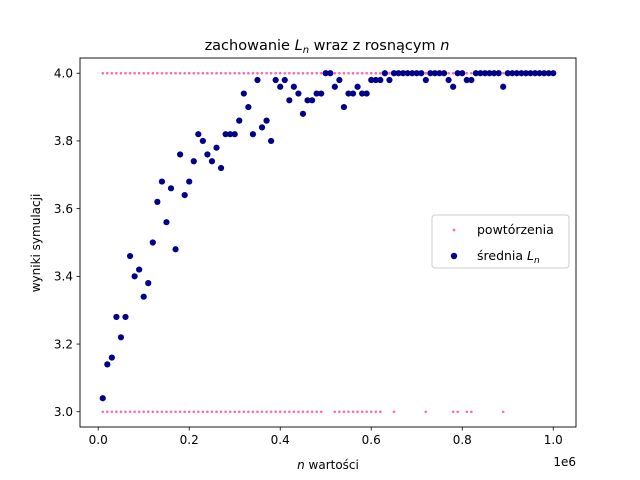 This screenshot has height=480, width=640. I want to click on legend-label-srednia: średnia Ln, so click(508, 257).